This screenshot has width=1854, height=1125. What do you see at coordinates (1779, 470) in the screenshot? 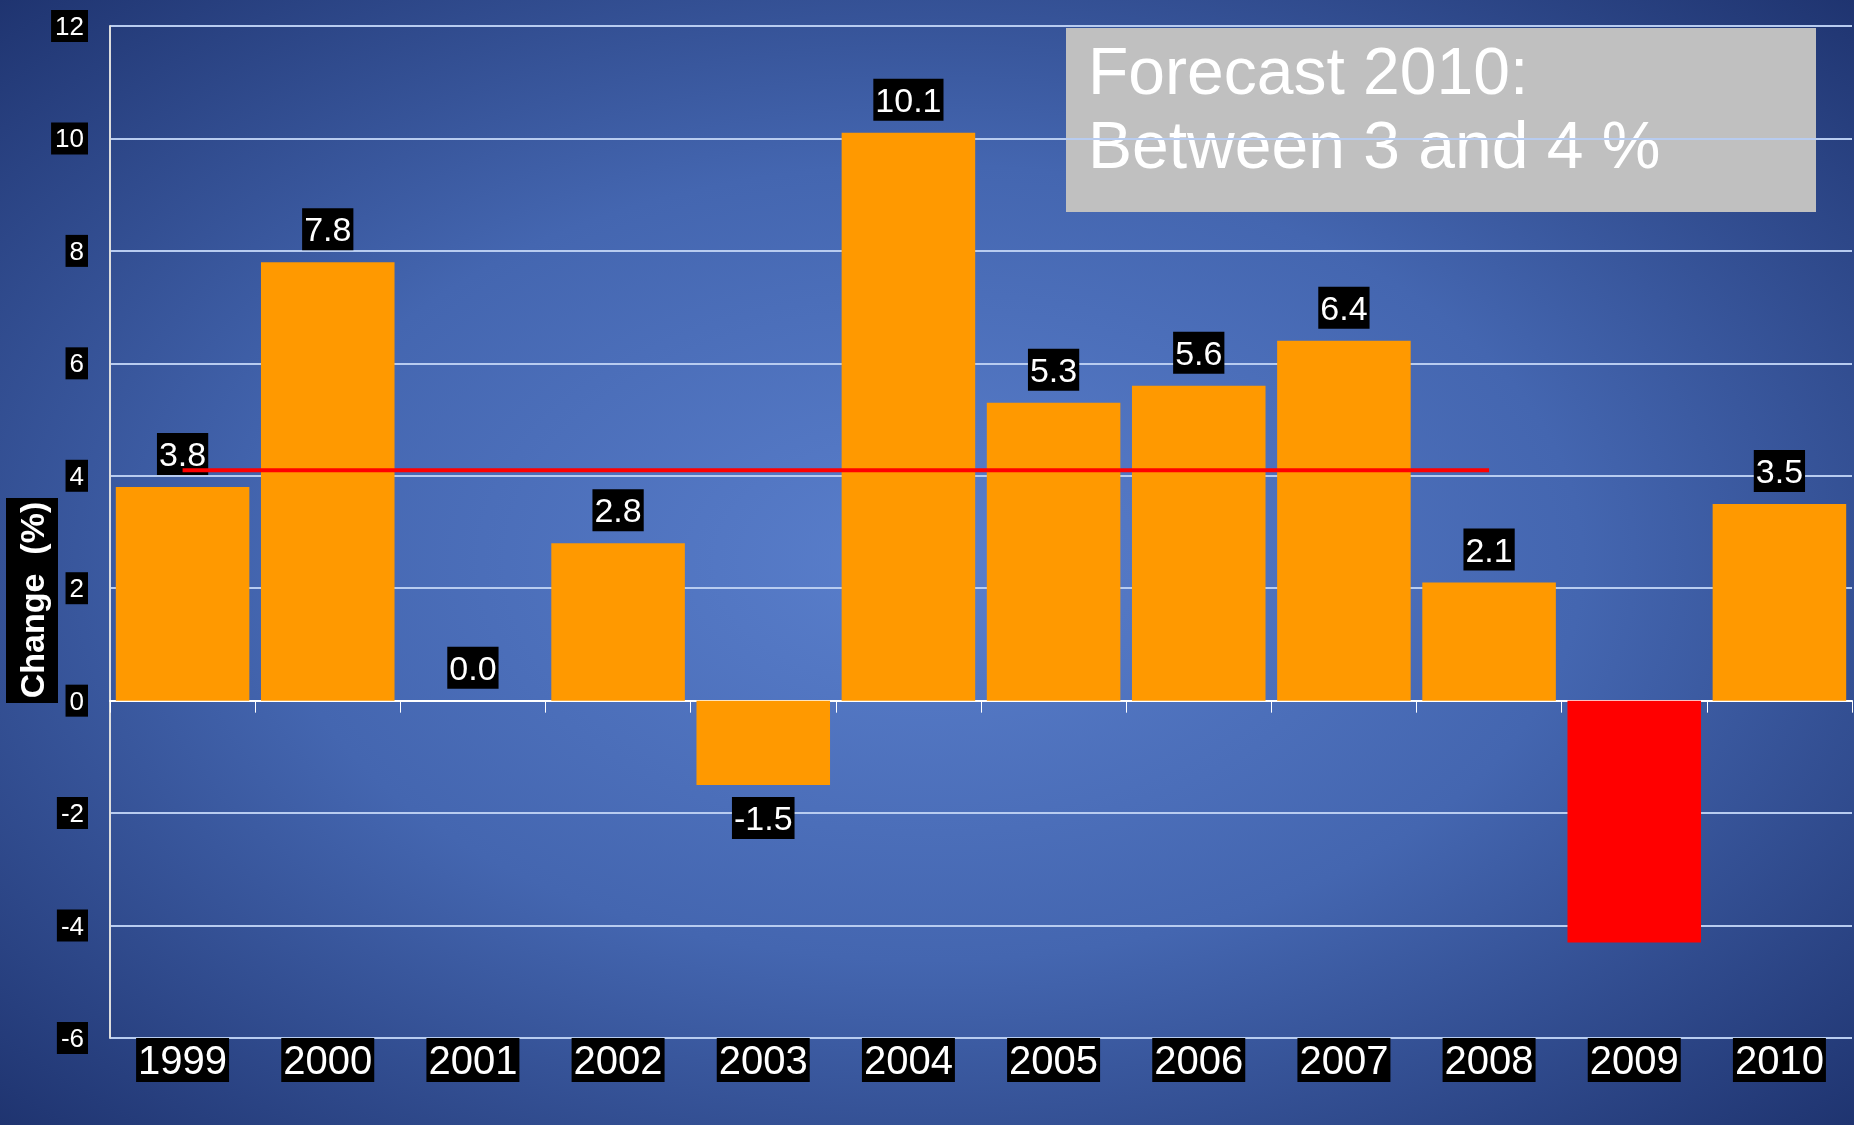
I see `data-label: 3.5` at bounding box center [1779, 470].